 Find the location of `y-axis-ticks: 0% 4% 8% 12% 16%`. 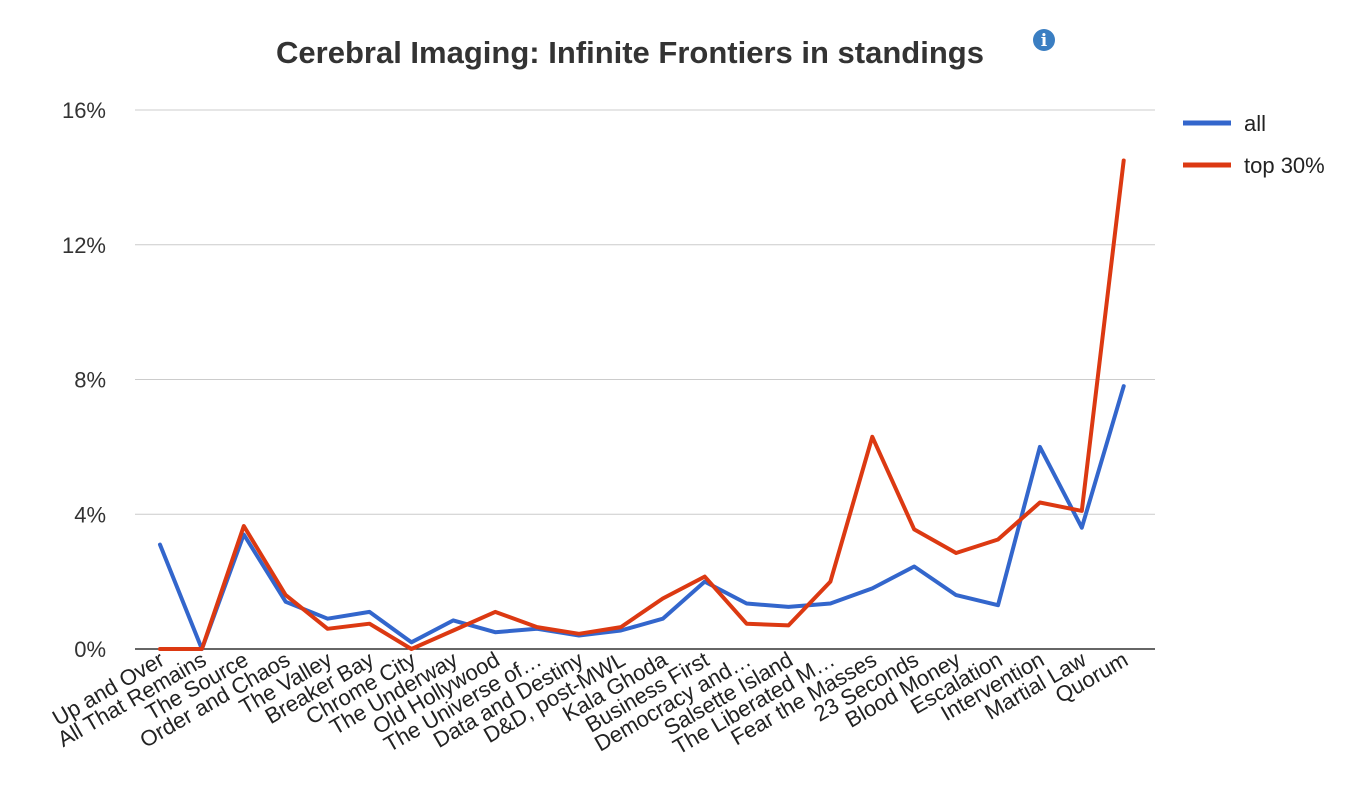

y-axis-ticks: 0% 4% 8% 12% 16% is located at coordinates (84, 380).